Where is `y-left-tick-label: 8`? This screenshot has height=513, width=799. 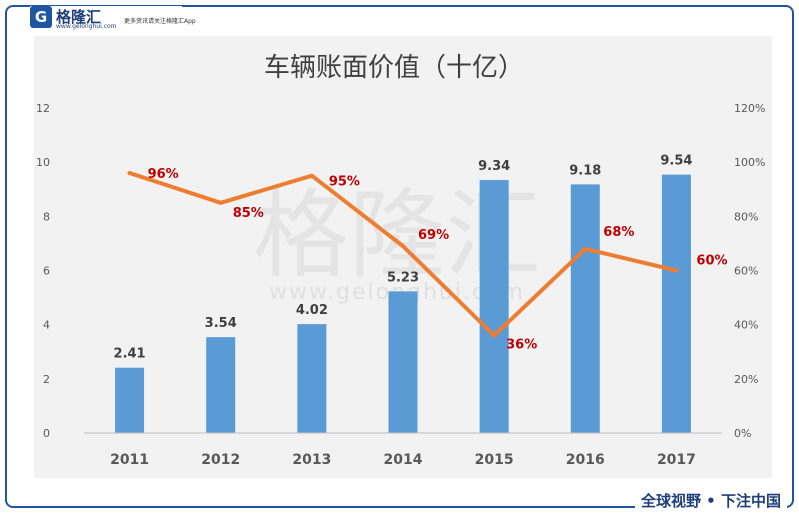
y-left-tick-label: 8 is located at coordinates (46, 216).